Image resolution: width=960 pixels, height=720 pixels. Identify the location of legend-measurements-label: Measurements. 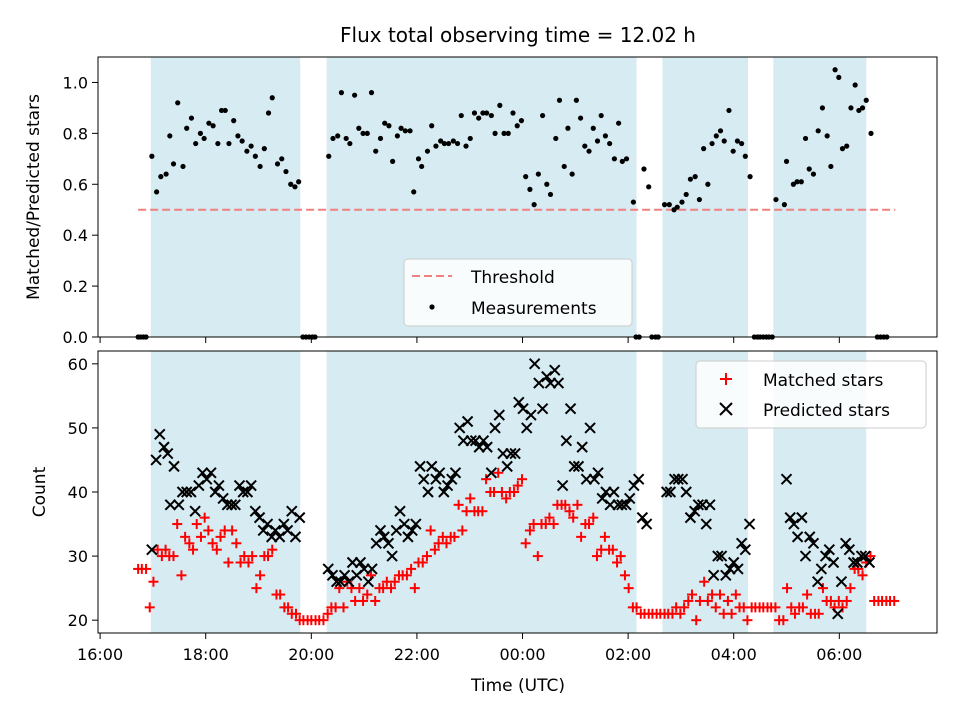
(534, 309).